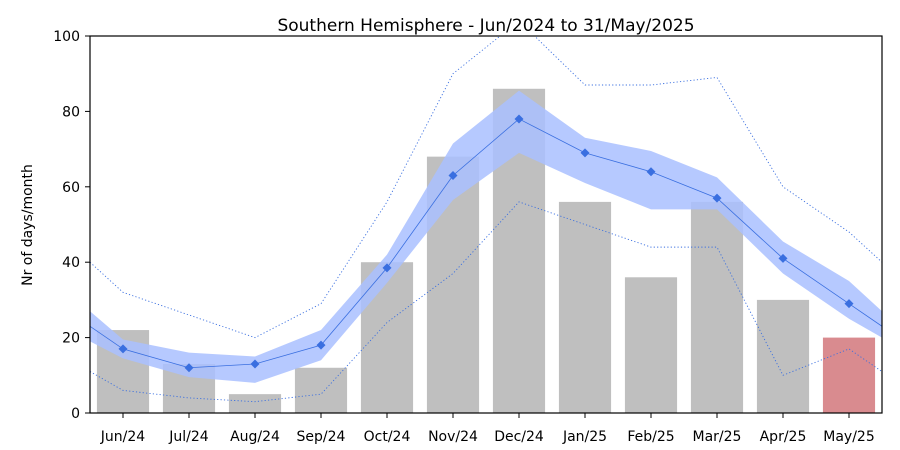 This screenshot has width=900, height=450. I want to click on x-tick-label: Mar/25, so click(717, 437).